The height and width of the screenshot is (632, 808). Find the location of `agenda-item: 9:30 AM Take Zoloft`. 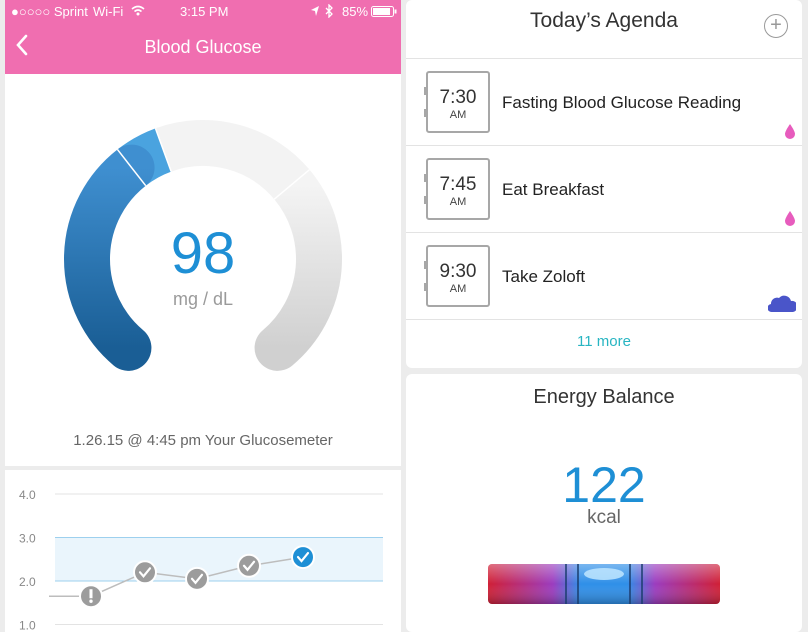

agenda-item: 9:30 AM Take Zoloft is located at coordinates (604, 275).